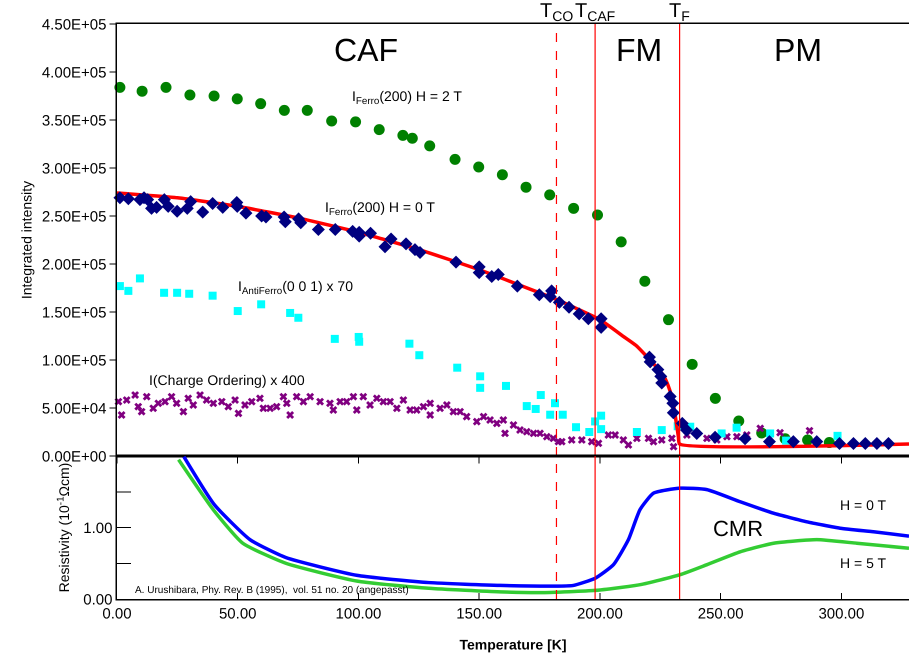 The image size is (909, 669). What do you see at coordinates (74, 313) in the screenshot?
I see `y-tick-label: 1.50E+05` at bounding box center [74, 313].